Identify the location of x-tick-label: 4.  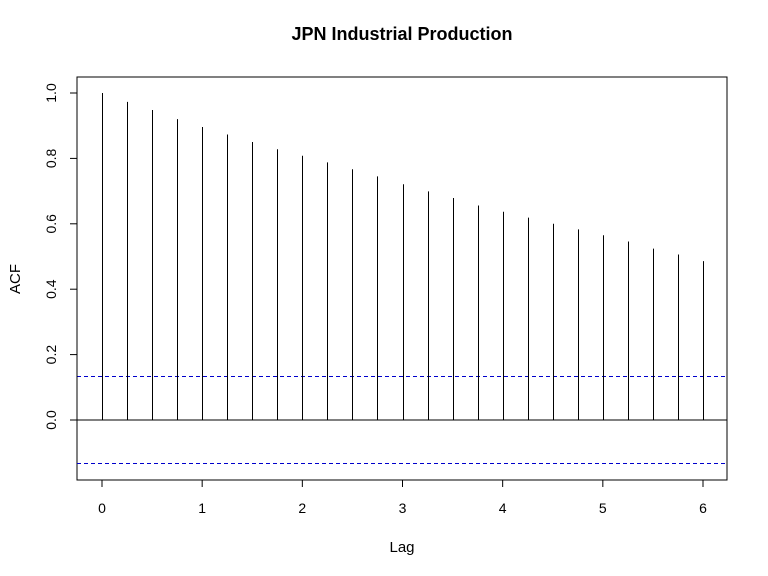
(503, 508).